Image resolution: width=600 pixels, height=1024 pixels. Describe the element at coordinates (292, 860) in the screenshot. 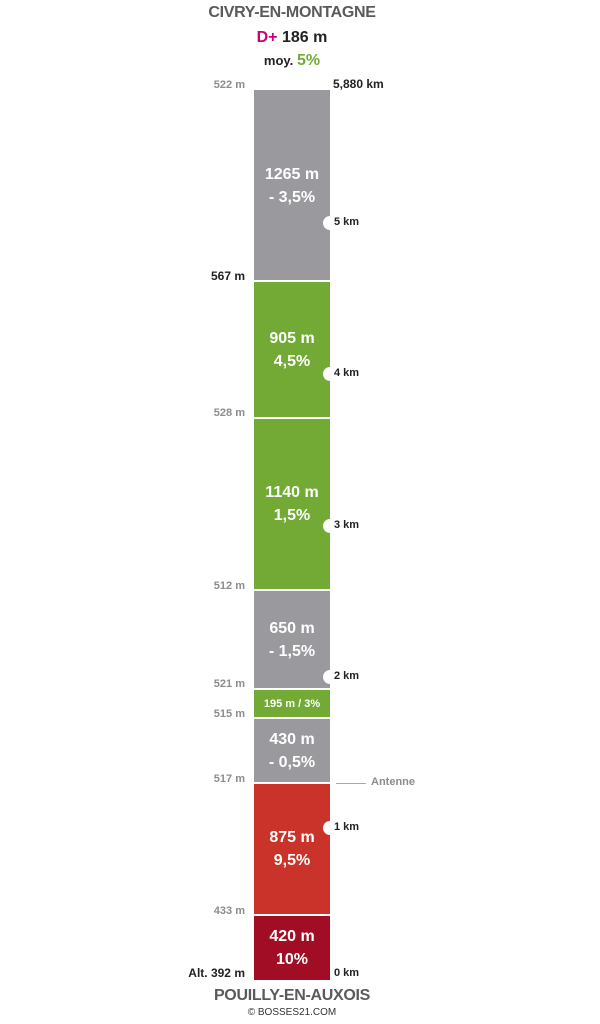

I see `segment-gradient: 9,5%` at that location.